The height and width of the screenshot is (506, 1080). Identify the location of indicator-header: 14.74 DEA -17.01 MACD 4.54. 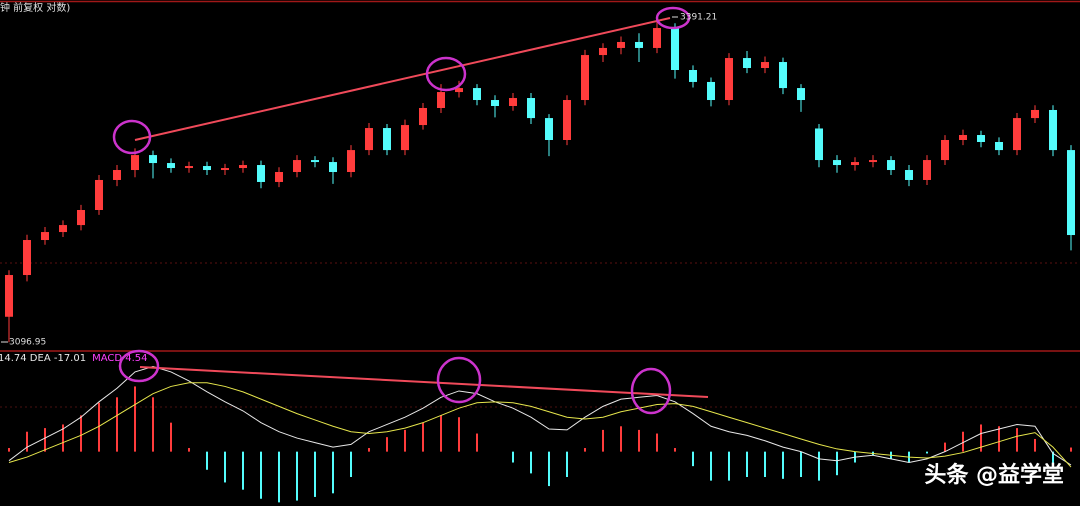
(74, 358).